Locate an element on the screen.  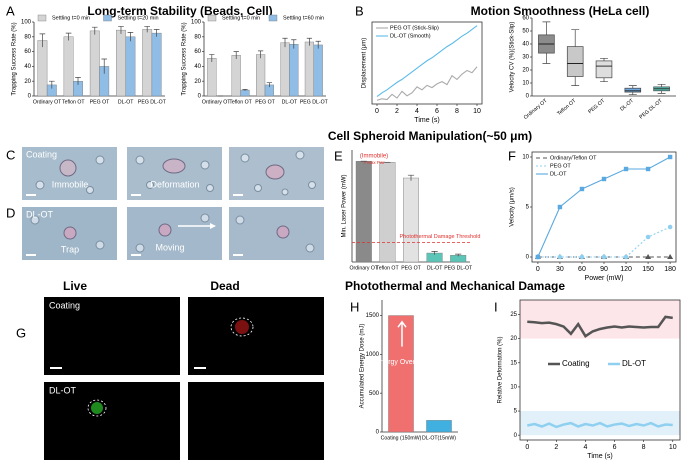
legend-label: Settling t=0 min is located at coordinates (71, 18).